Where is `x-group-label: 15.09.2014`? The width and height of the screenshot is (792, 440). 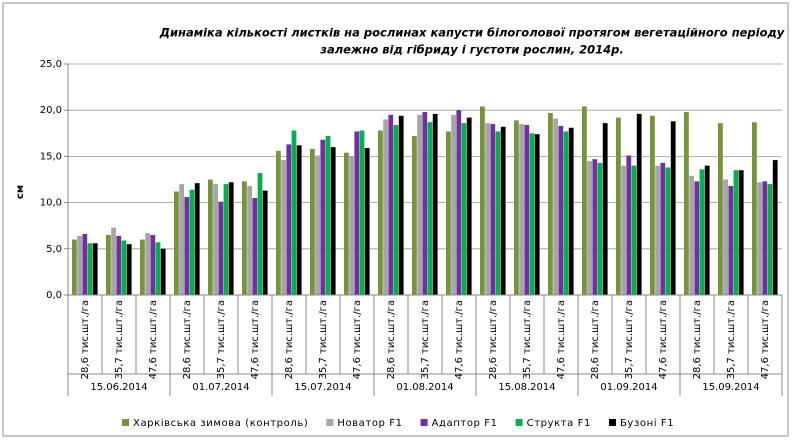 x-group-label: 15.09.2014 is located at coordinates (730, 387).